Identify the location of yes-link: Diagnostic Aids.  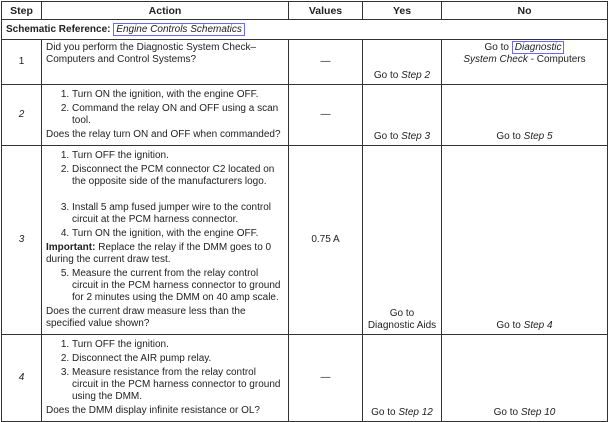
(402, 325).